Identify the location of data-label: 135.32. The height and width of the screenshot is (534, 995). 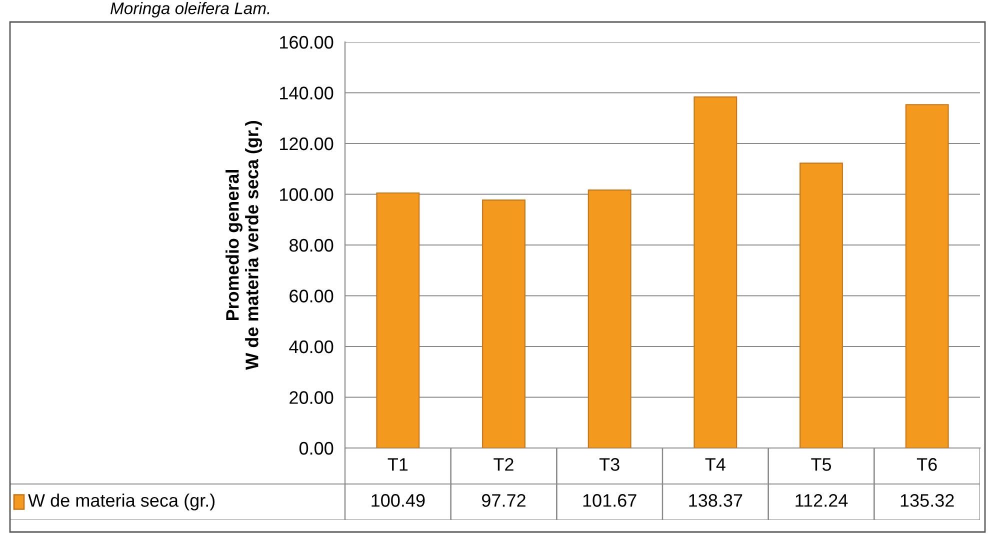
(927, 500).